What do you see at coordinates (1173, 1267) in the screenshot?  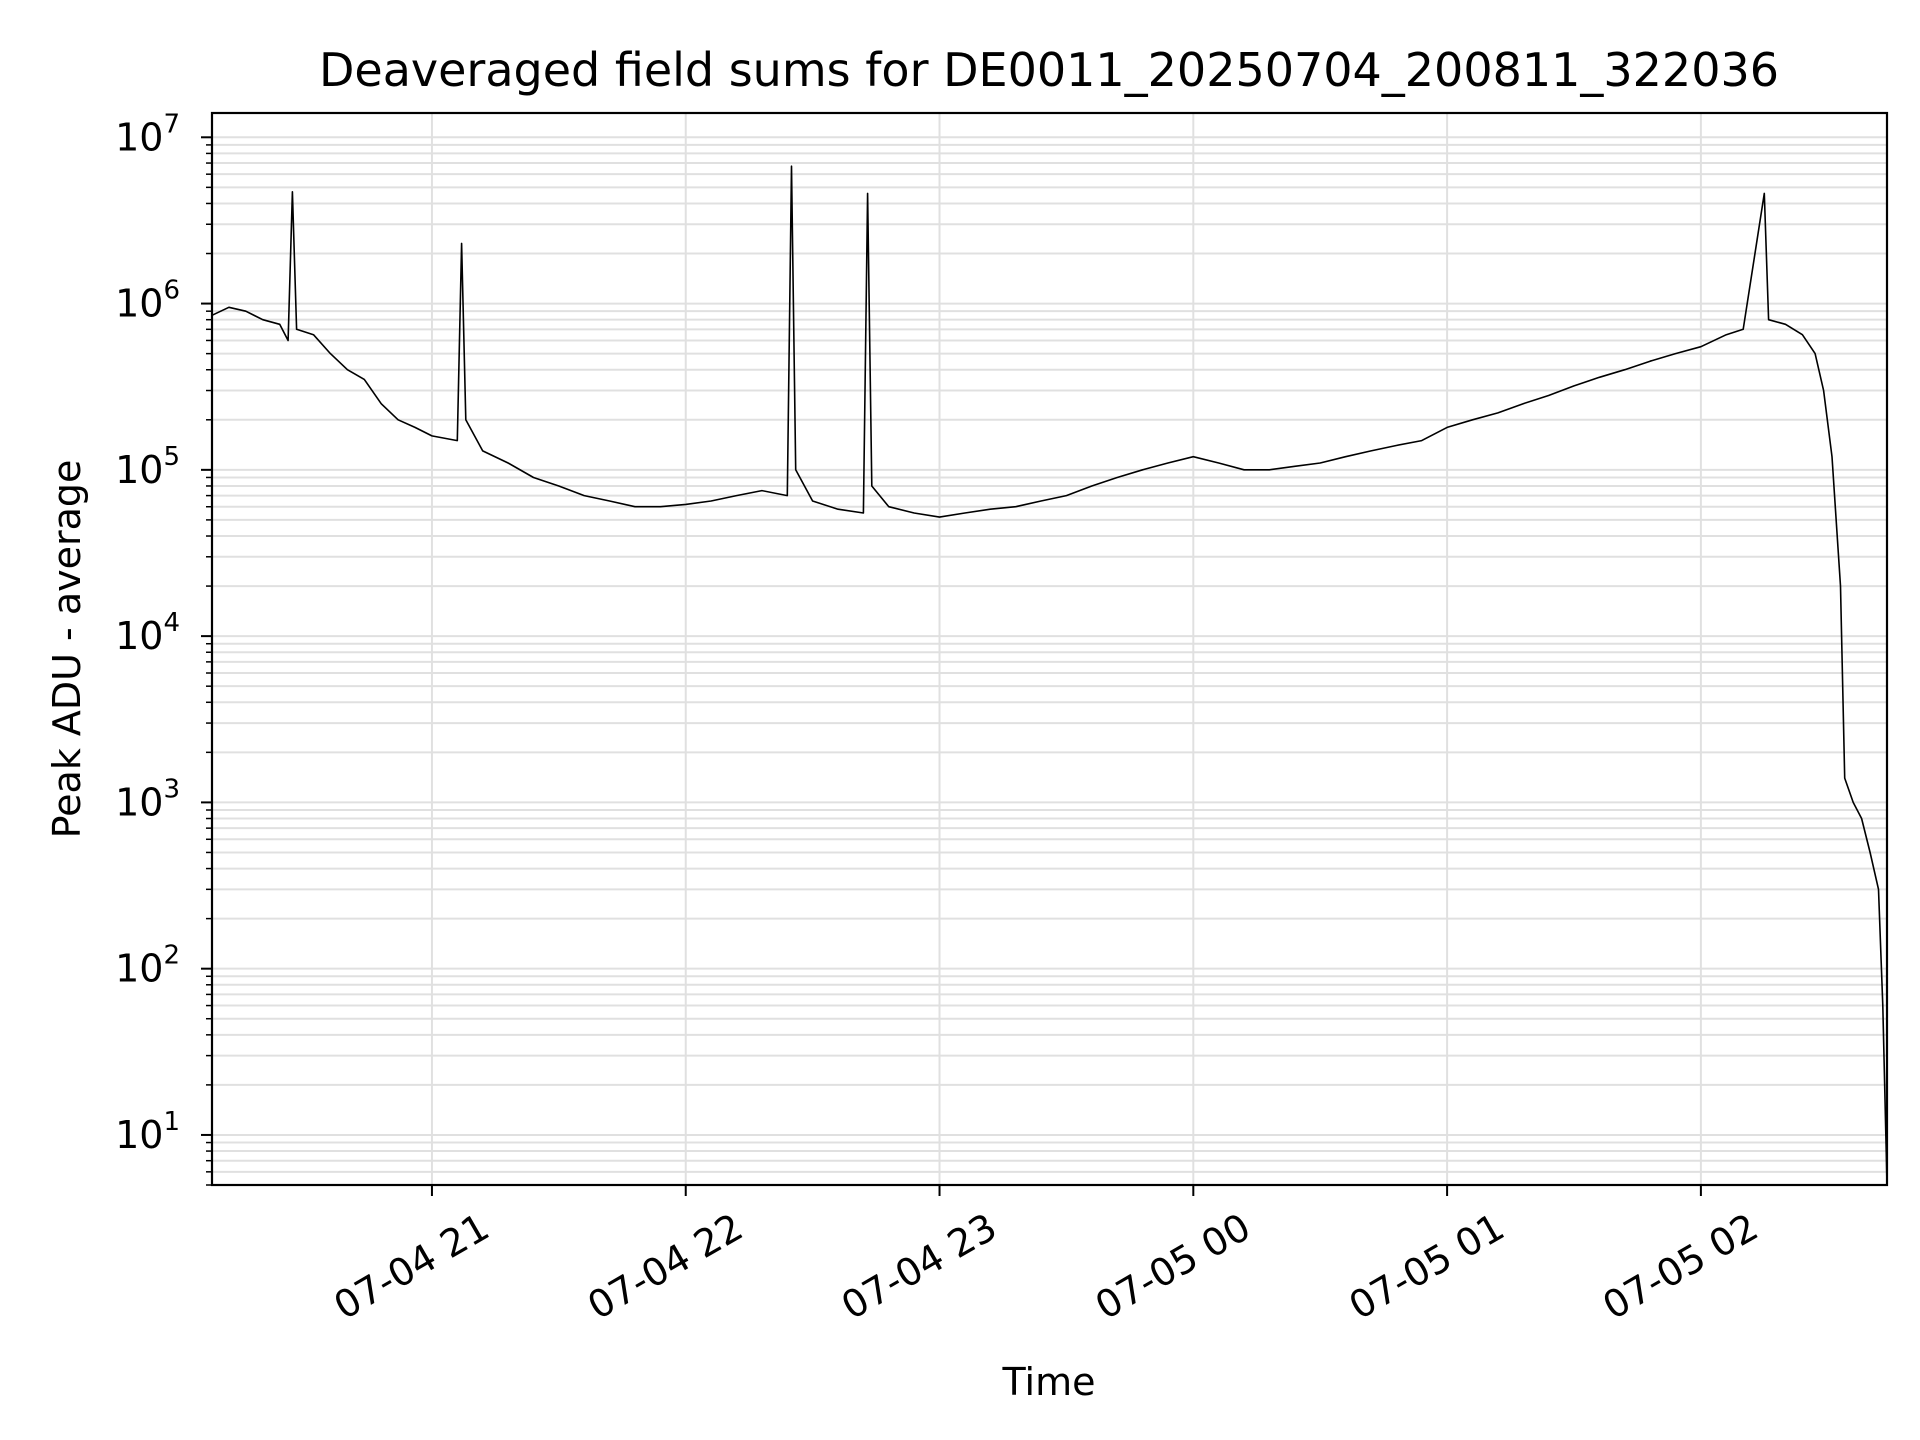 I see `x-tick-label: 07-05 00` at bounding box center [1173, 1267].